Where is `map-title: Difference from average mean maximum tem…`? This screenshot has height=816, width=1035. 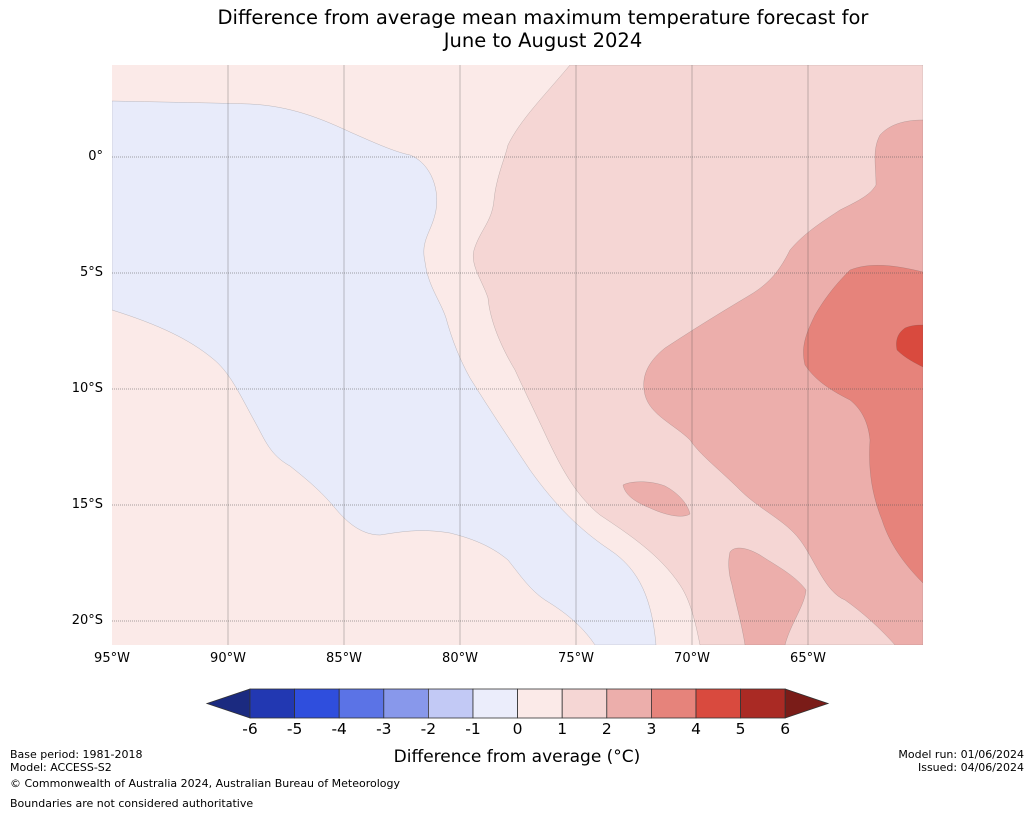 map-title: Difference from average mean maximum tem… is located at coordinates (517, 29).